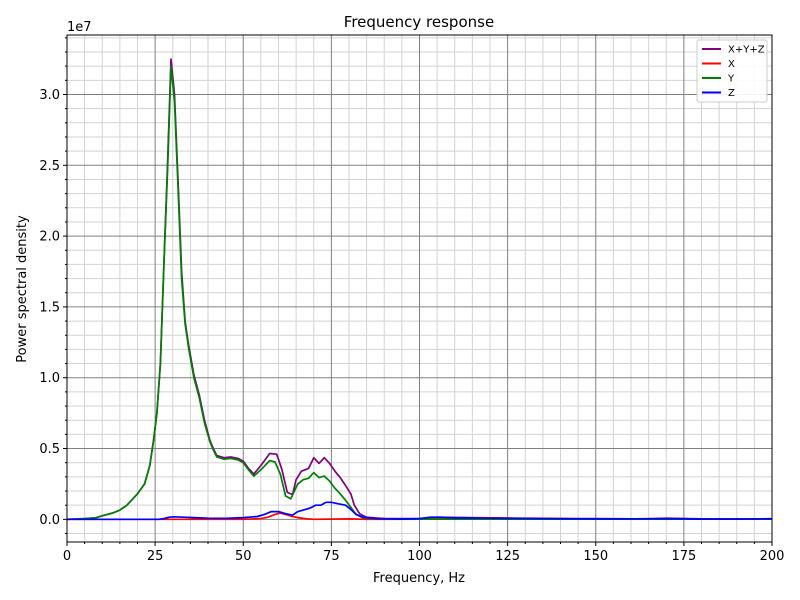  Describe the element at coordinates (49, 166) in the screenshot. I see `y-tick-label: 2.5` at that location.